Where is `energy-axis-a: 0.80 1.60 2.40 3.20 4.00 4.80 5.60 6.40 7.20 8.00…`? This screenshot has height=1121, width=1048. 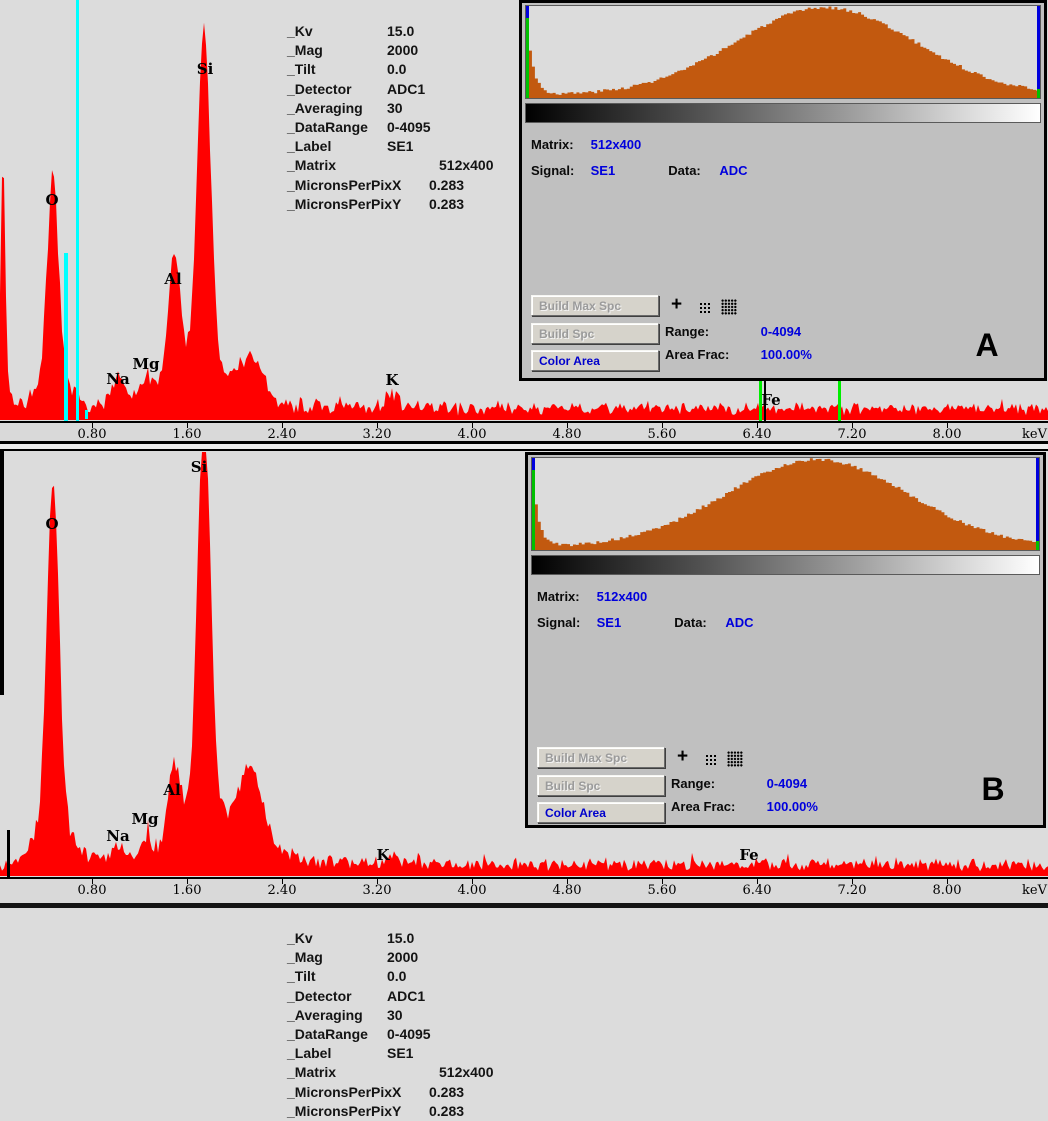
energy-axis-a: 0.80 1.60 2.40 3.20 4.00 4.80 5.60 6.40 7.20 8.00… is located at coordinates (524, 431).